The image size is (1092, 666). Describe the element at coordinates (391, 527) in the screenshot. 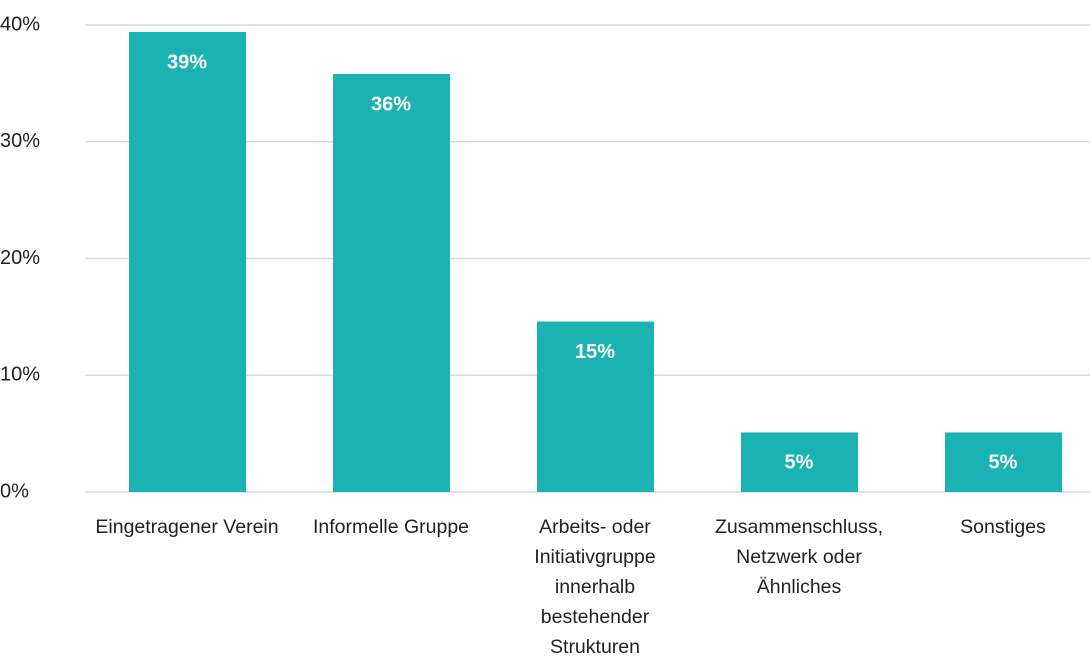

I see `x-tick-label: Informelle Gruppe` at that location.